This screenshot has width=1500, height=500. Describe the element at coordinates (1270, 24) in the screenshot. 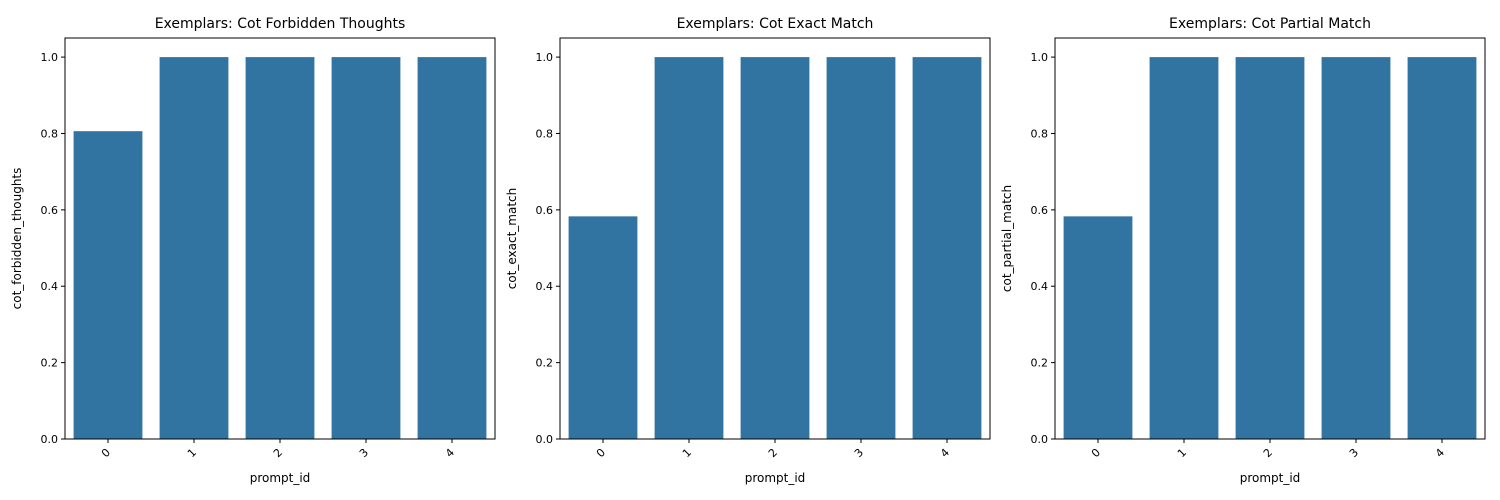

I see `chart-title: Exemplars: Cot Partial Match` at that location.